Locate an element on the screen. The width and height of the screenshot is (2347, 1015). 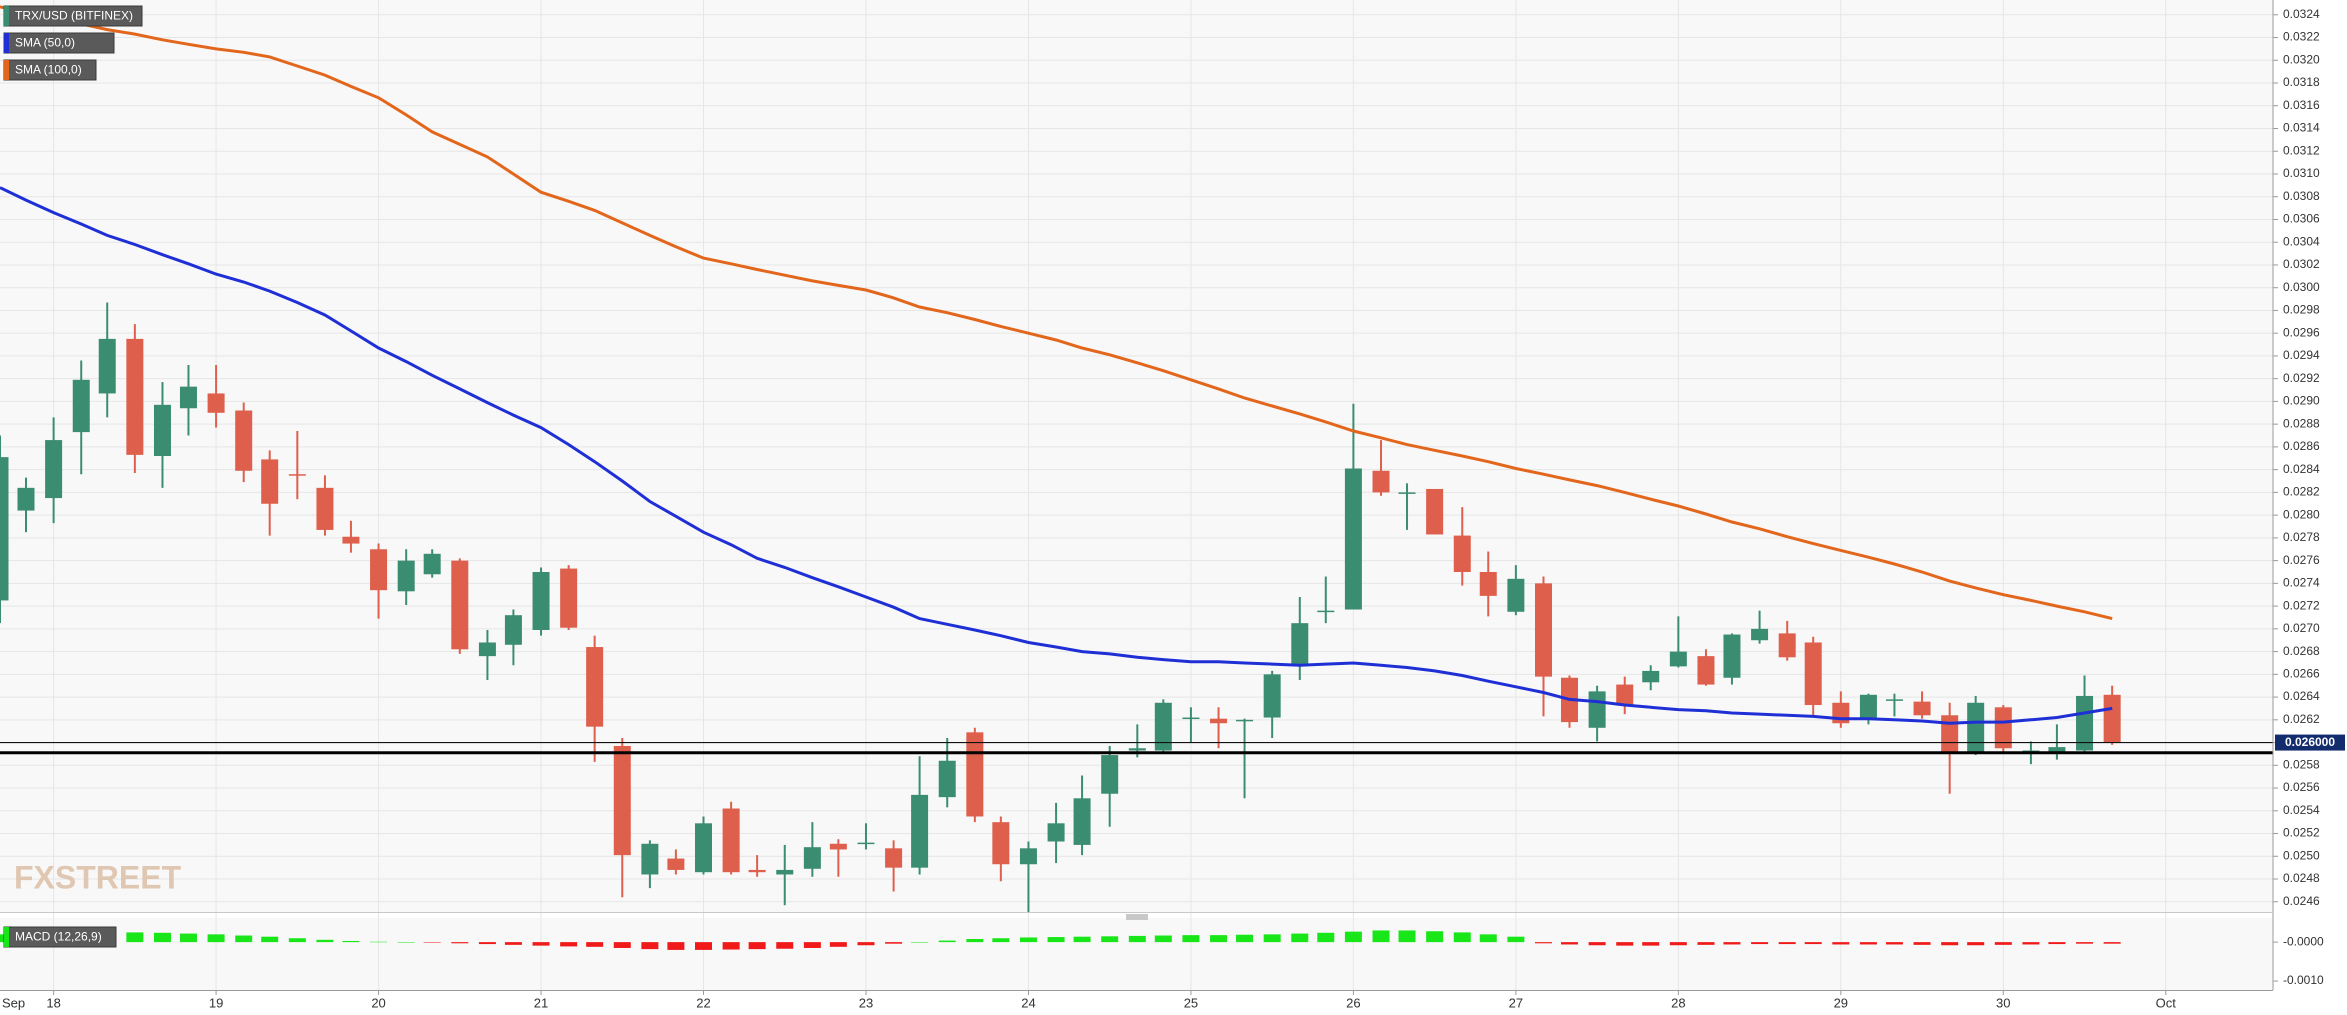
y-tick-label: 0.0270 is located at coordinates (2301, 628).